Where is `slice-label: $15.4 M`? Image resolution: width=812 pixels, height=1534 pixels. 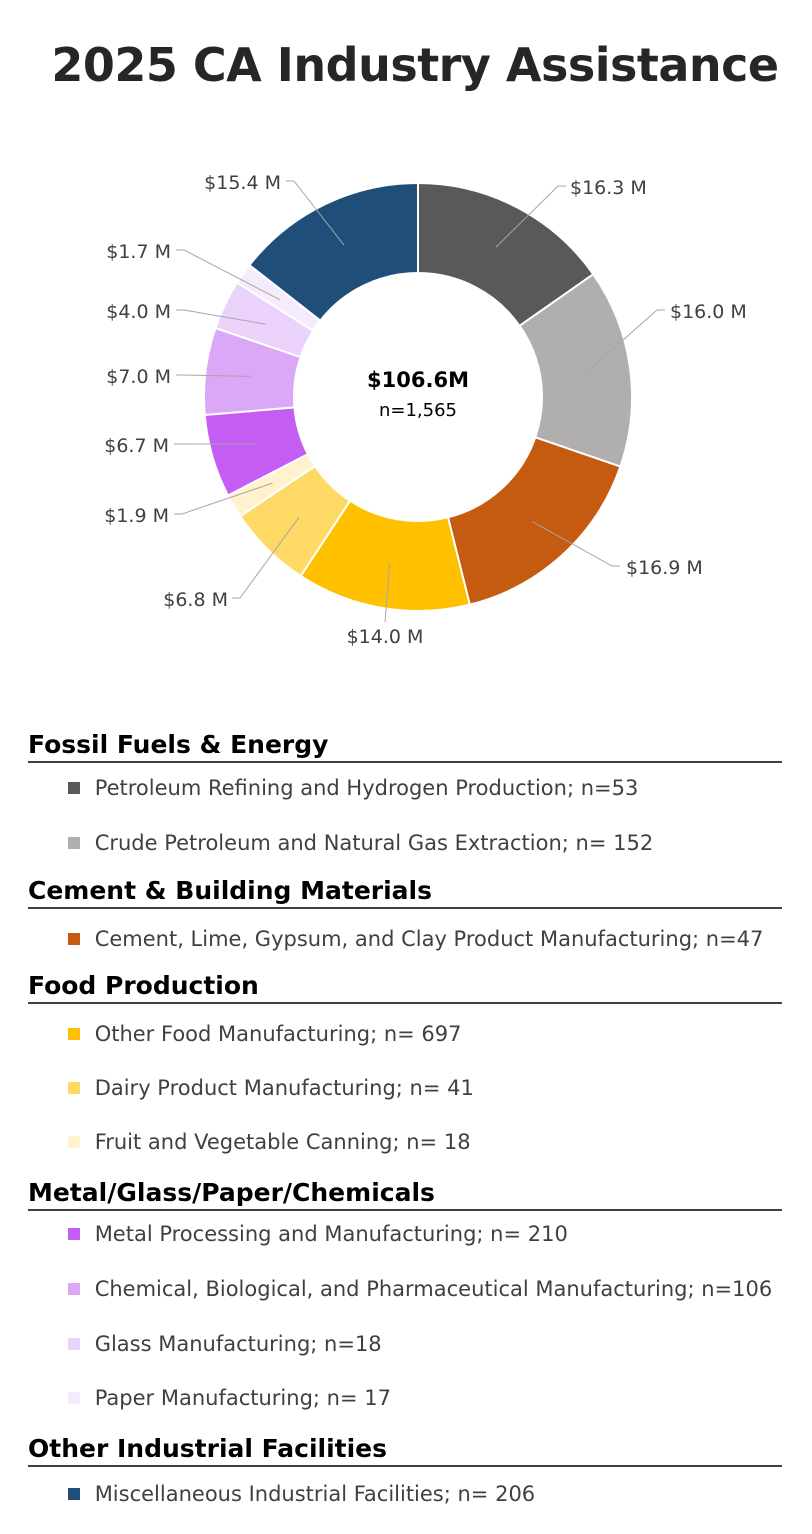 slice-label: $15.4 M is located at coordinates (242, 183).